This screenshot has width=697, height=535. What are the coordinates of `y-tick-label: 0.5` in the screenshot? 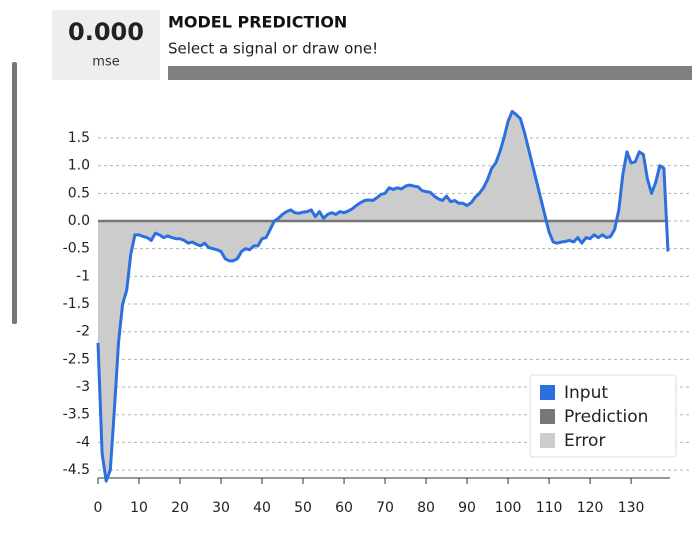 It's located at (79, 193).